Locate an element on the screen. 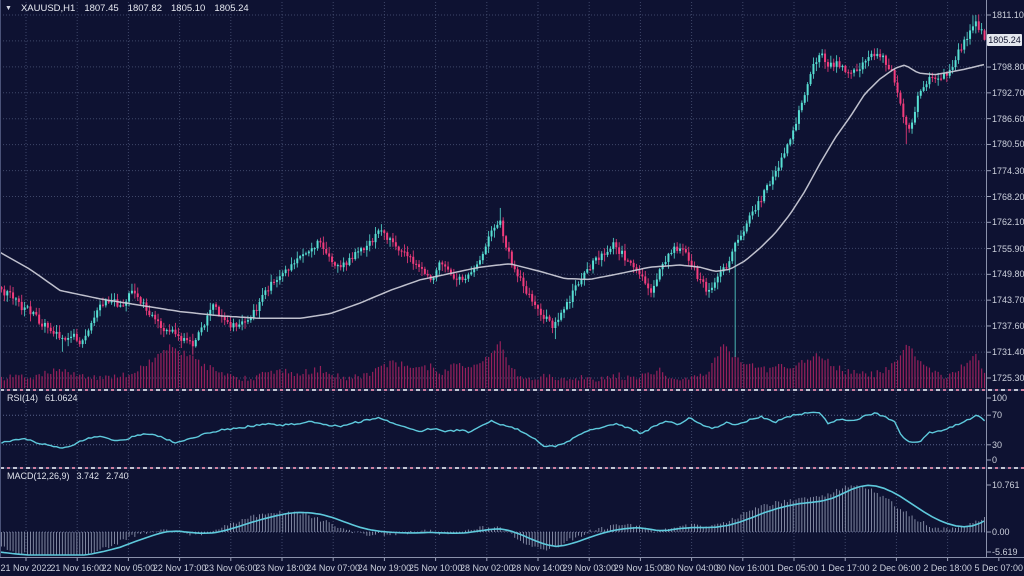  time-axis-label: 5 Dec 07:00 is located at coordinates (999, 568).